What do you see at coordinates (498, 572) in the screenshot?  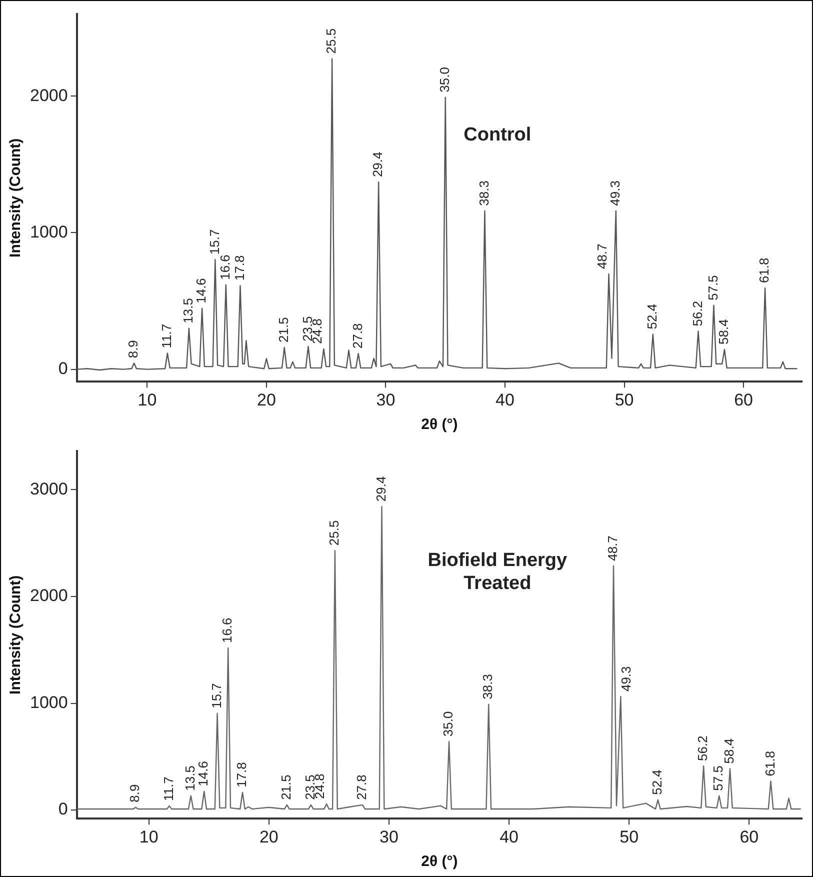 I see `annotation: Biofield Energy Treated` at bounding box center [498, 572].